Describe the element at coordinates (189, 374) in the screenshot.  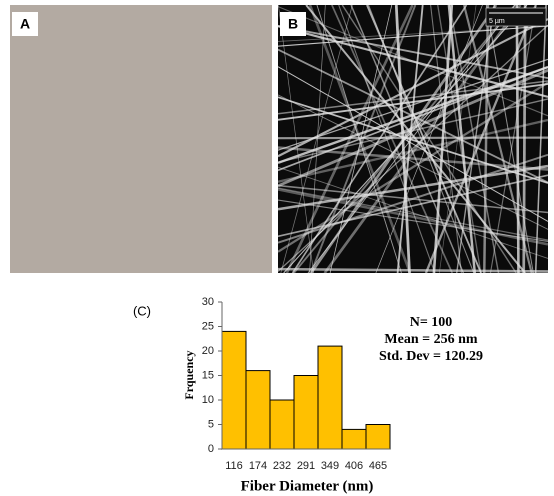
I see `y-axis-title: Frquency` at that location.